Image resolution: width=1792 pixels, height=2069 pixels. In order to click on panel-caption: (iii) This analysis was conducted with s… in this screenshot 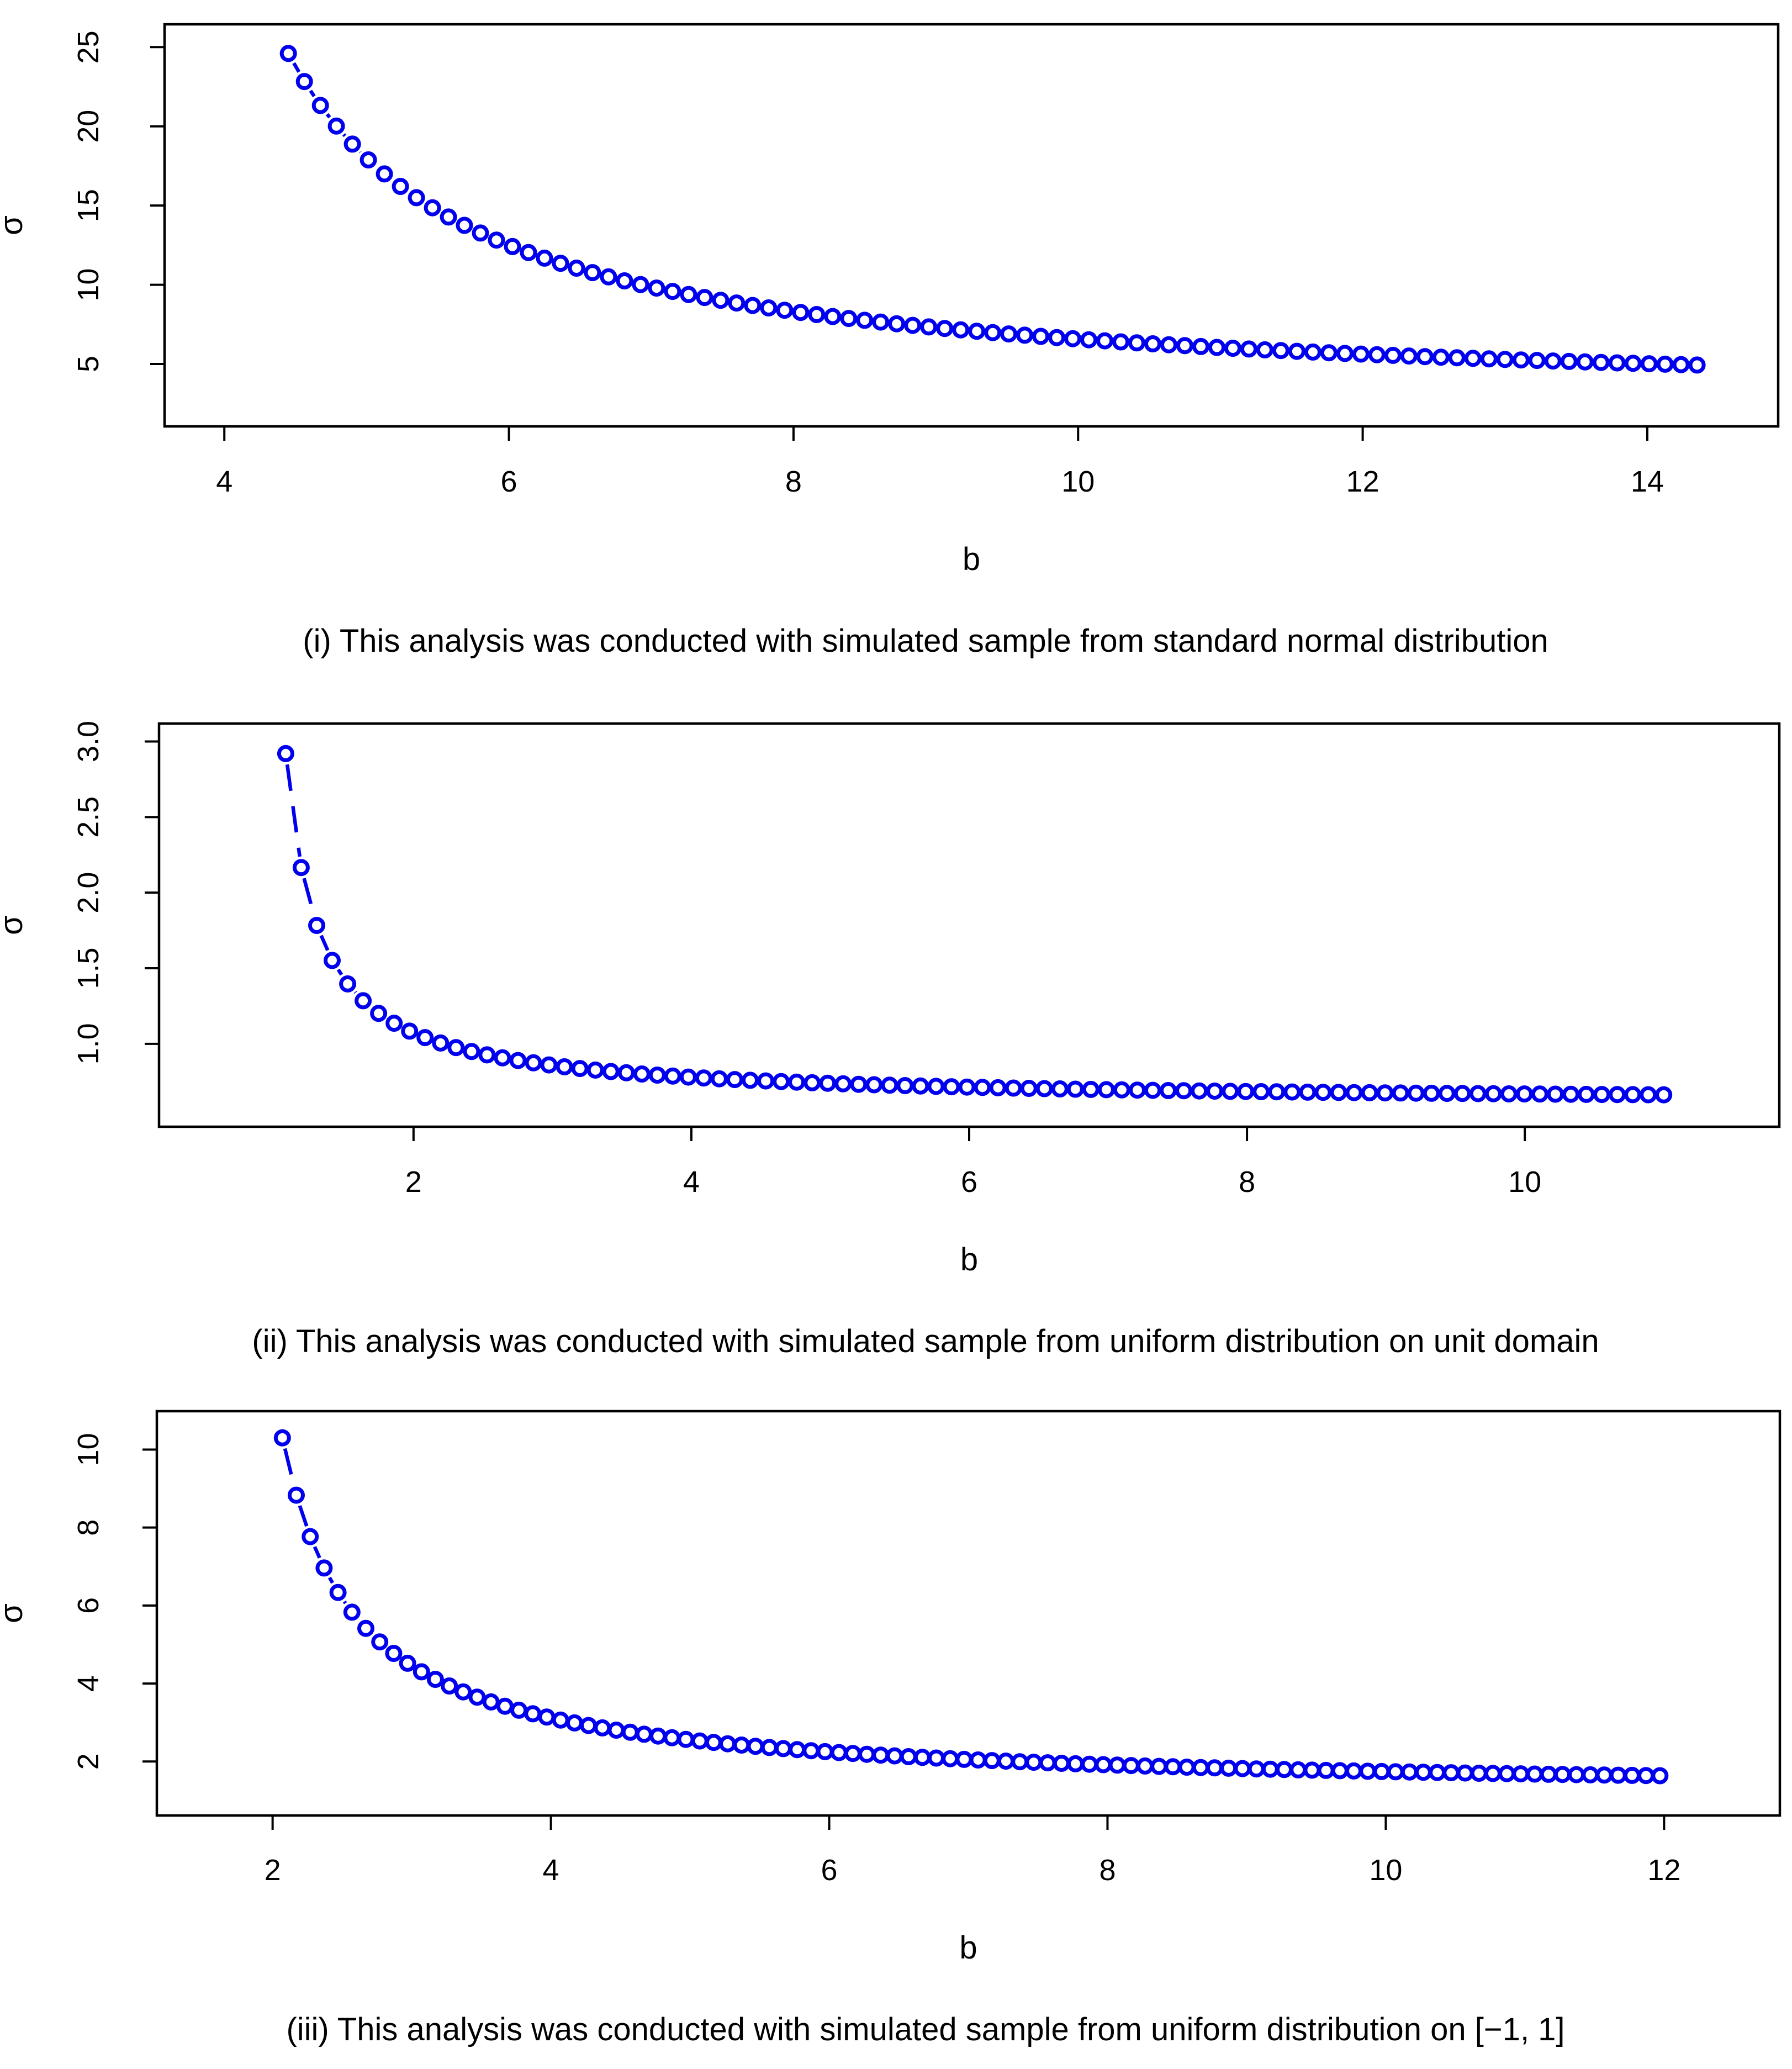, I will do `click(925, 2029)`.